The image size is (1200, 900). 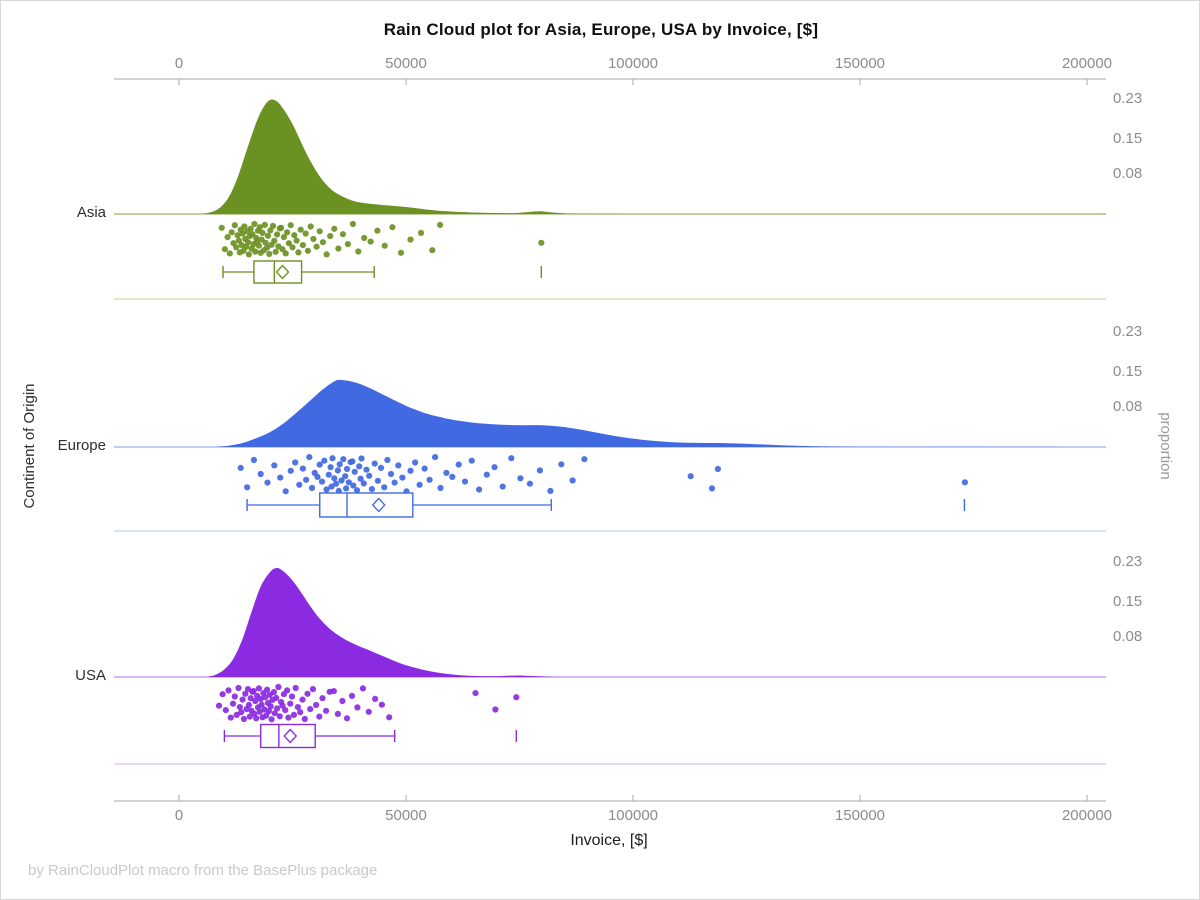 I want to click on proportion-tick-label: 0.15, so click(x=1128, y=371).